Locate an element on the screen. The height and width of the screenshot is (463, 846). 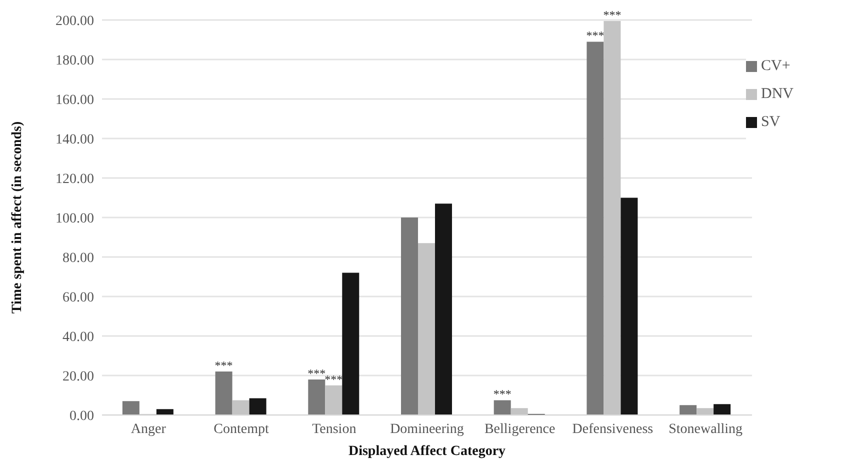
x-tick-label: Domineering is located at coordinates (427, 429).